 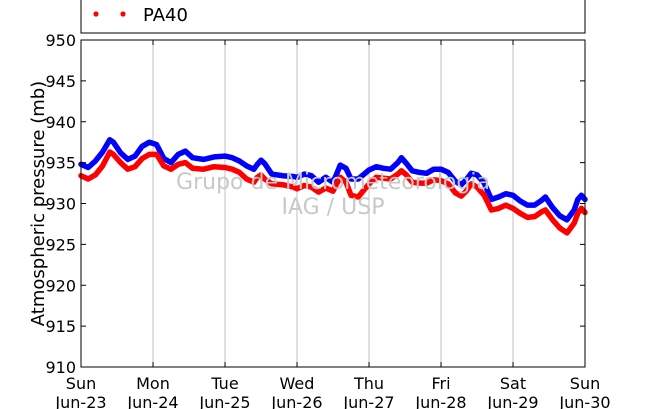 What do you see at coordinates (60, 81) in the screenshot?
I see `y-tick-label-7: 945` at bounding box center [60, 81].